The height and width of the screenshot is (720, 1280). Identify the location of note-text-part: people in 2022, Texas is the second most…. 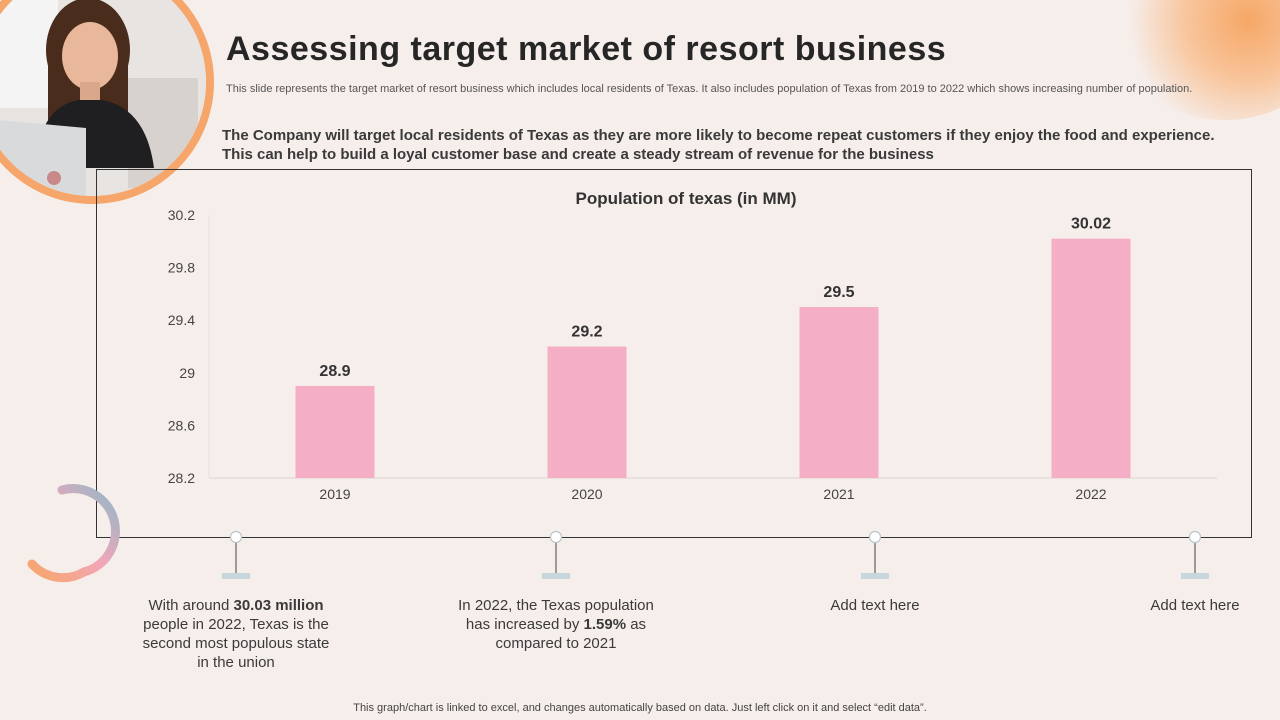
(236, 643).